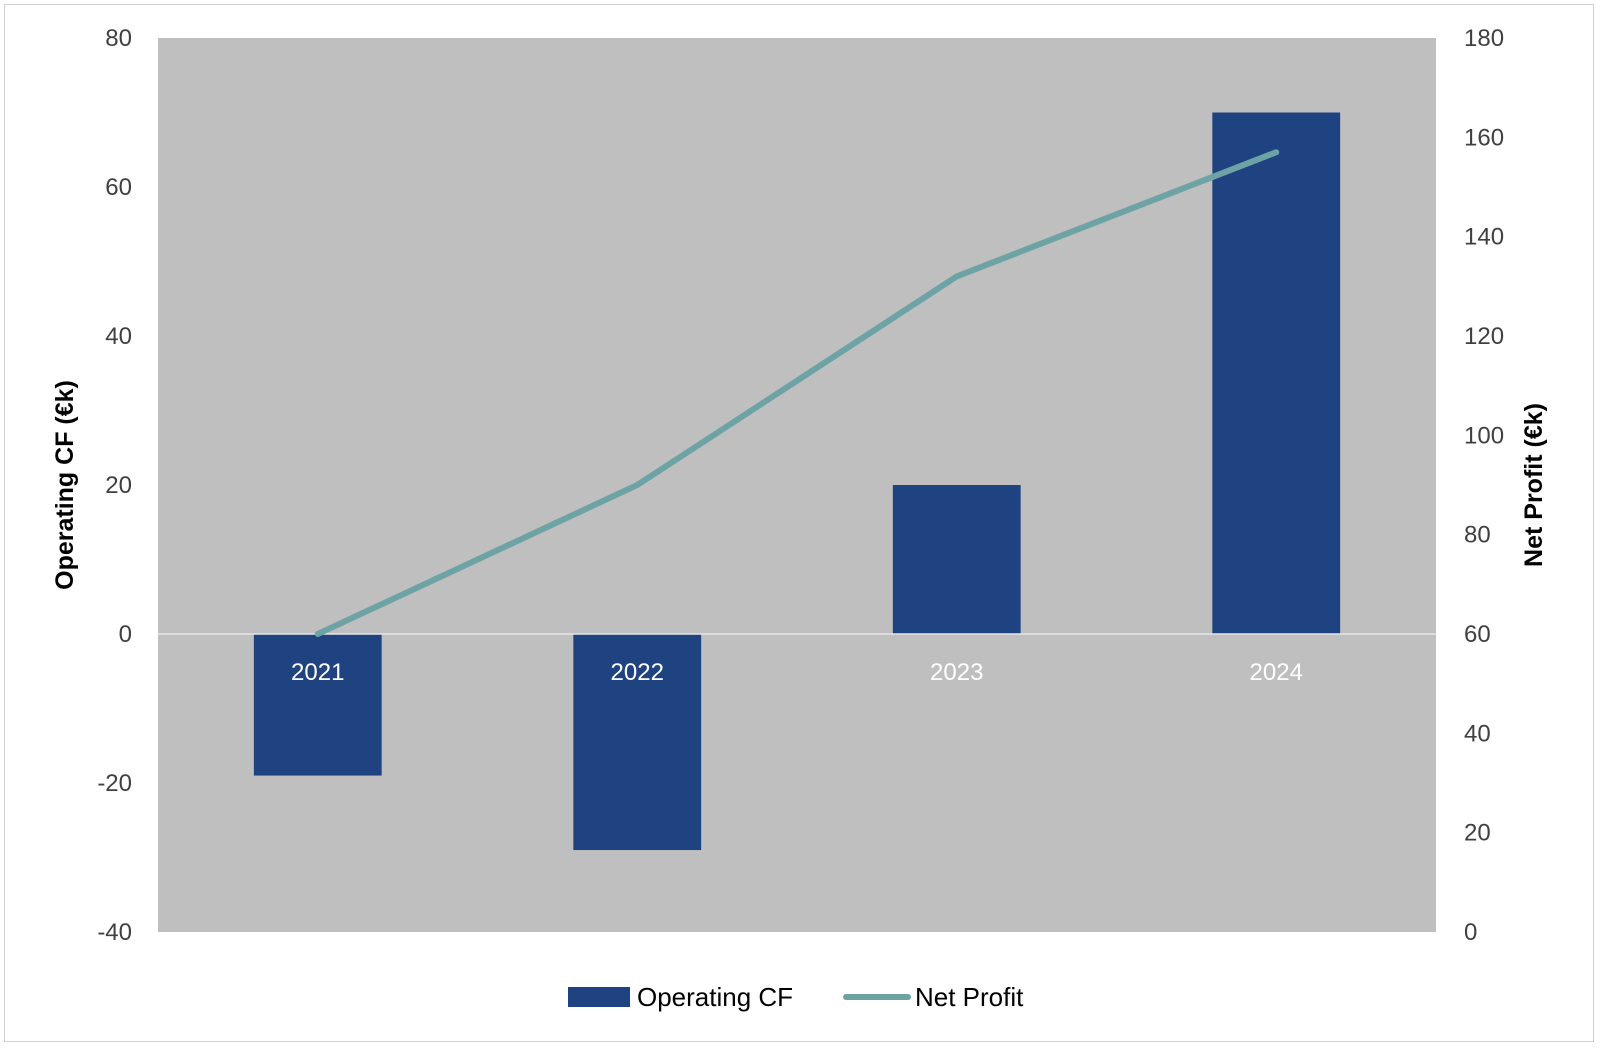 The width and height of the screenshot is (1600, 1048). I want to click on category-labels: 2021 2022 2023 2024, so click(797, 672).